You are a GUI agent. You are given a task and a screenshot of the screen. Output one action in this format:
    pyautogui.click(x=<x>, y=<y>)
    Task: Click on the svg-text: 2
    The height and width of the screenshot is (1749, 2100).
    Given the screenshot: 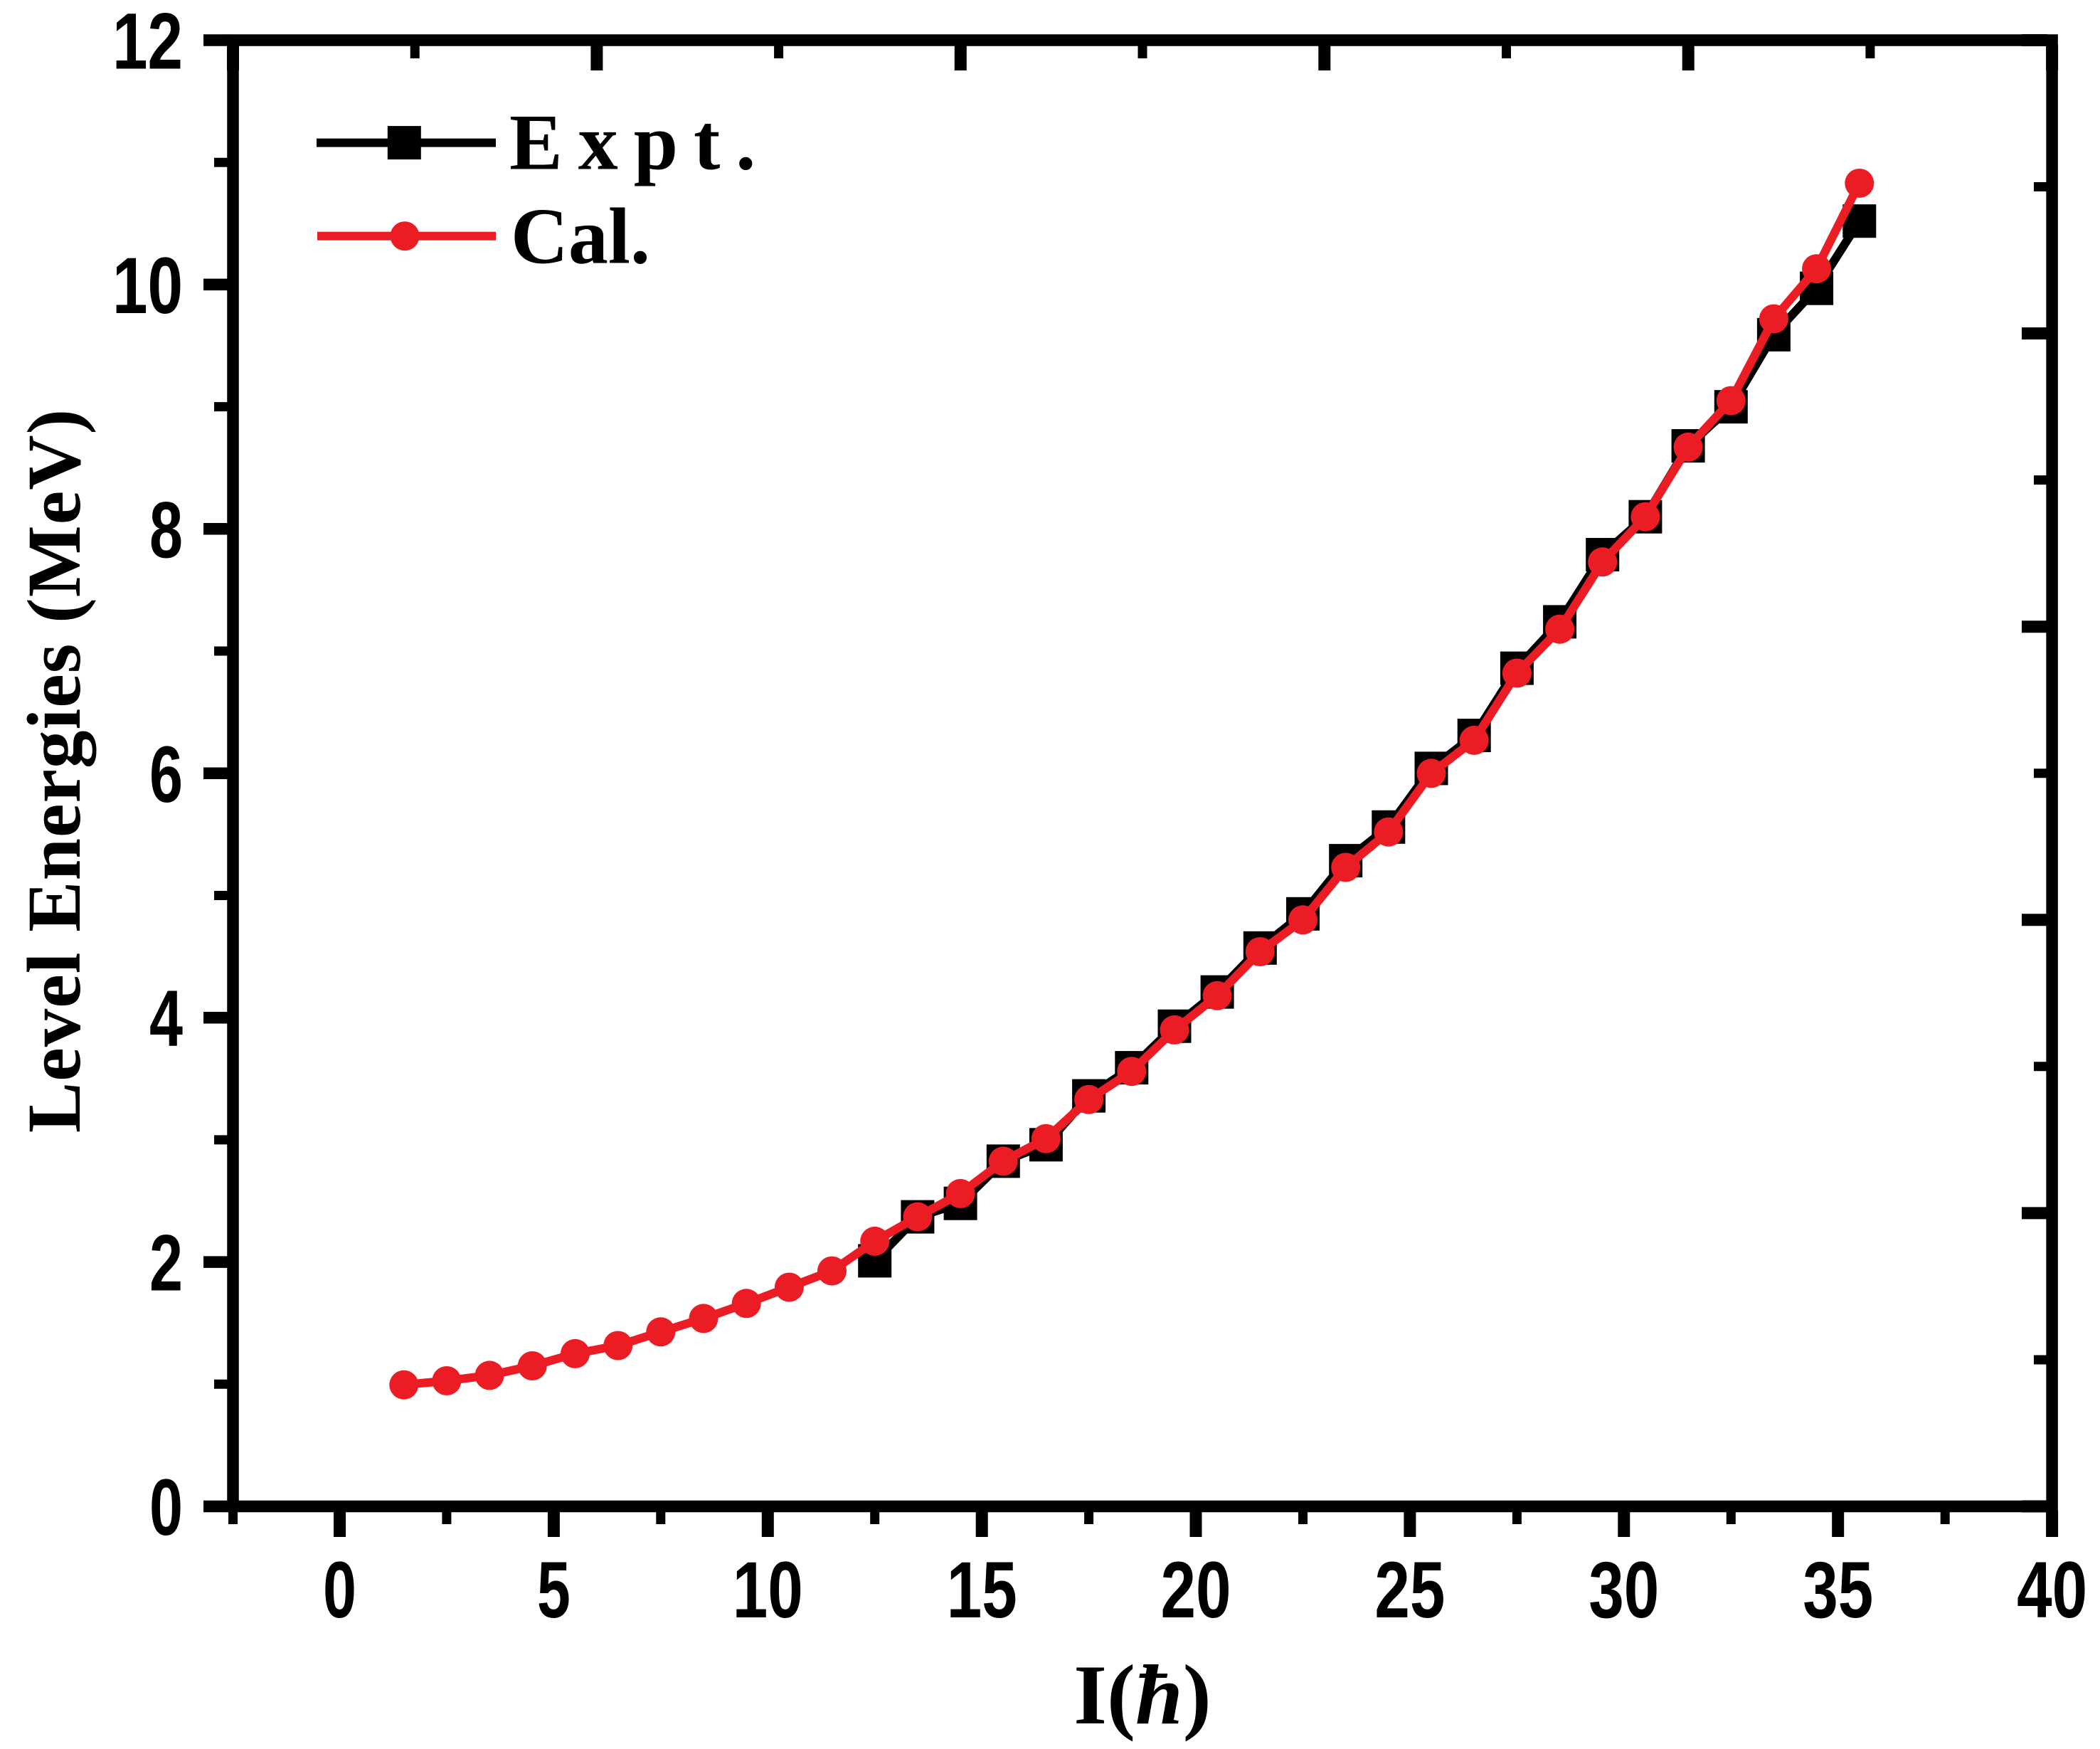 What is the action you would take?
    pyautogui.click(x=166, y=1263)
    